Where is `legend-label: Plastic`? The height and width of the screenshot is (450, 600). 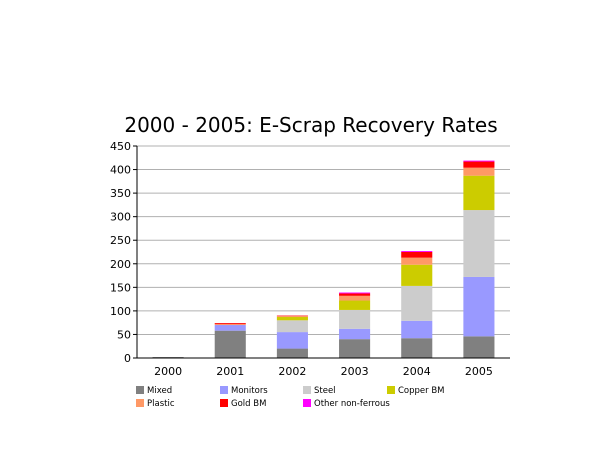 legend-label: Plastic is located at coordinates (161, 404).